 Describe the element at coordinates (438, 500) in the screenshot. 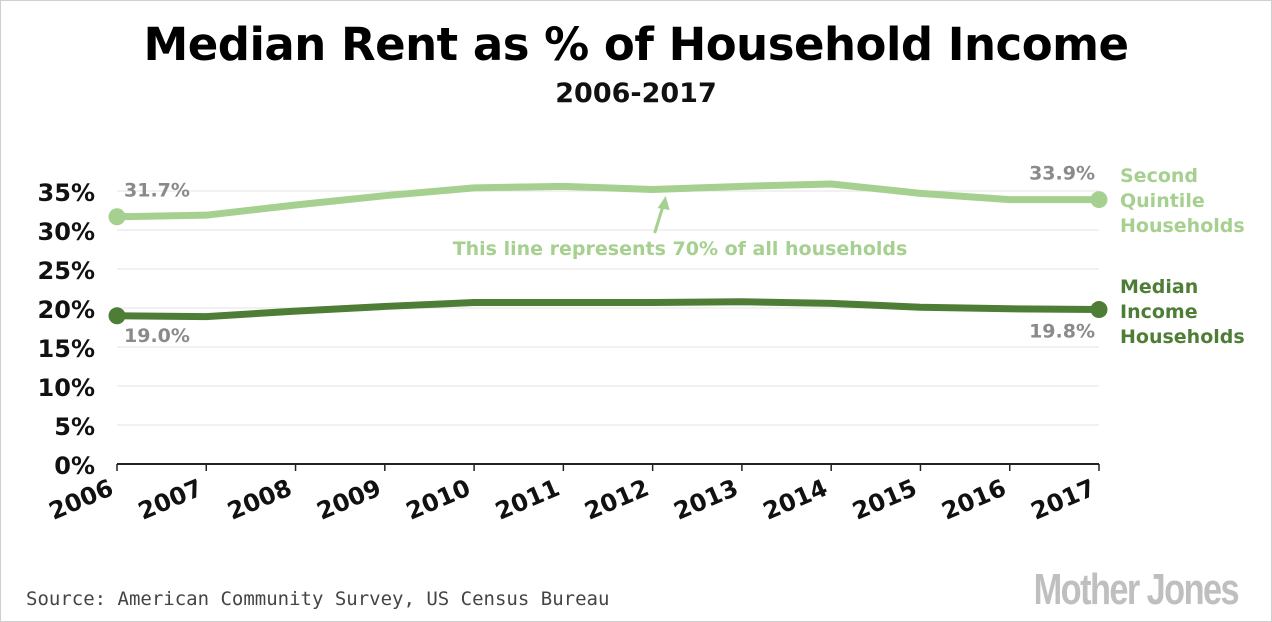

I see `x-tick-label: 2010` at that location.